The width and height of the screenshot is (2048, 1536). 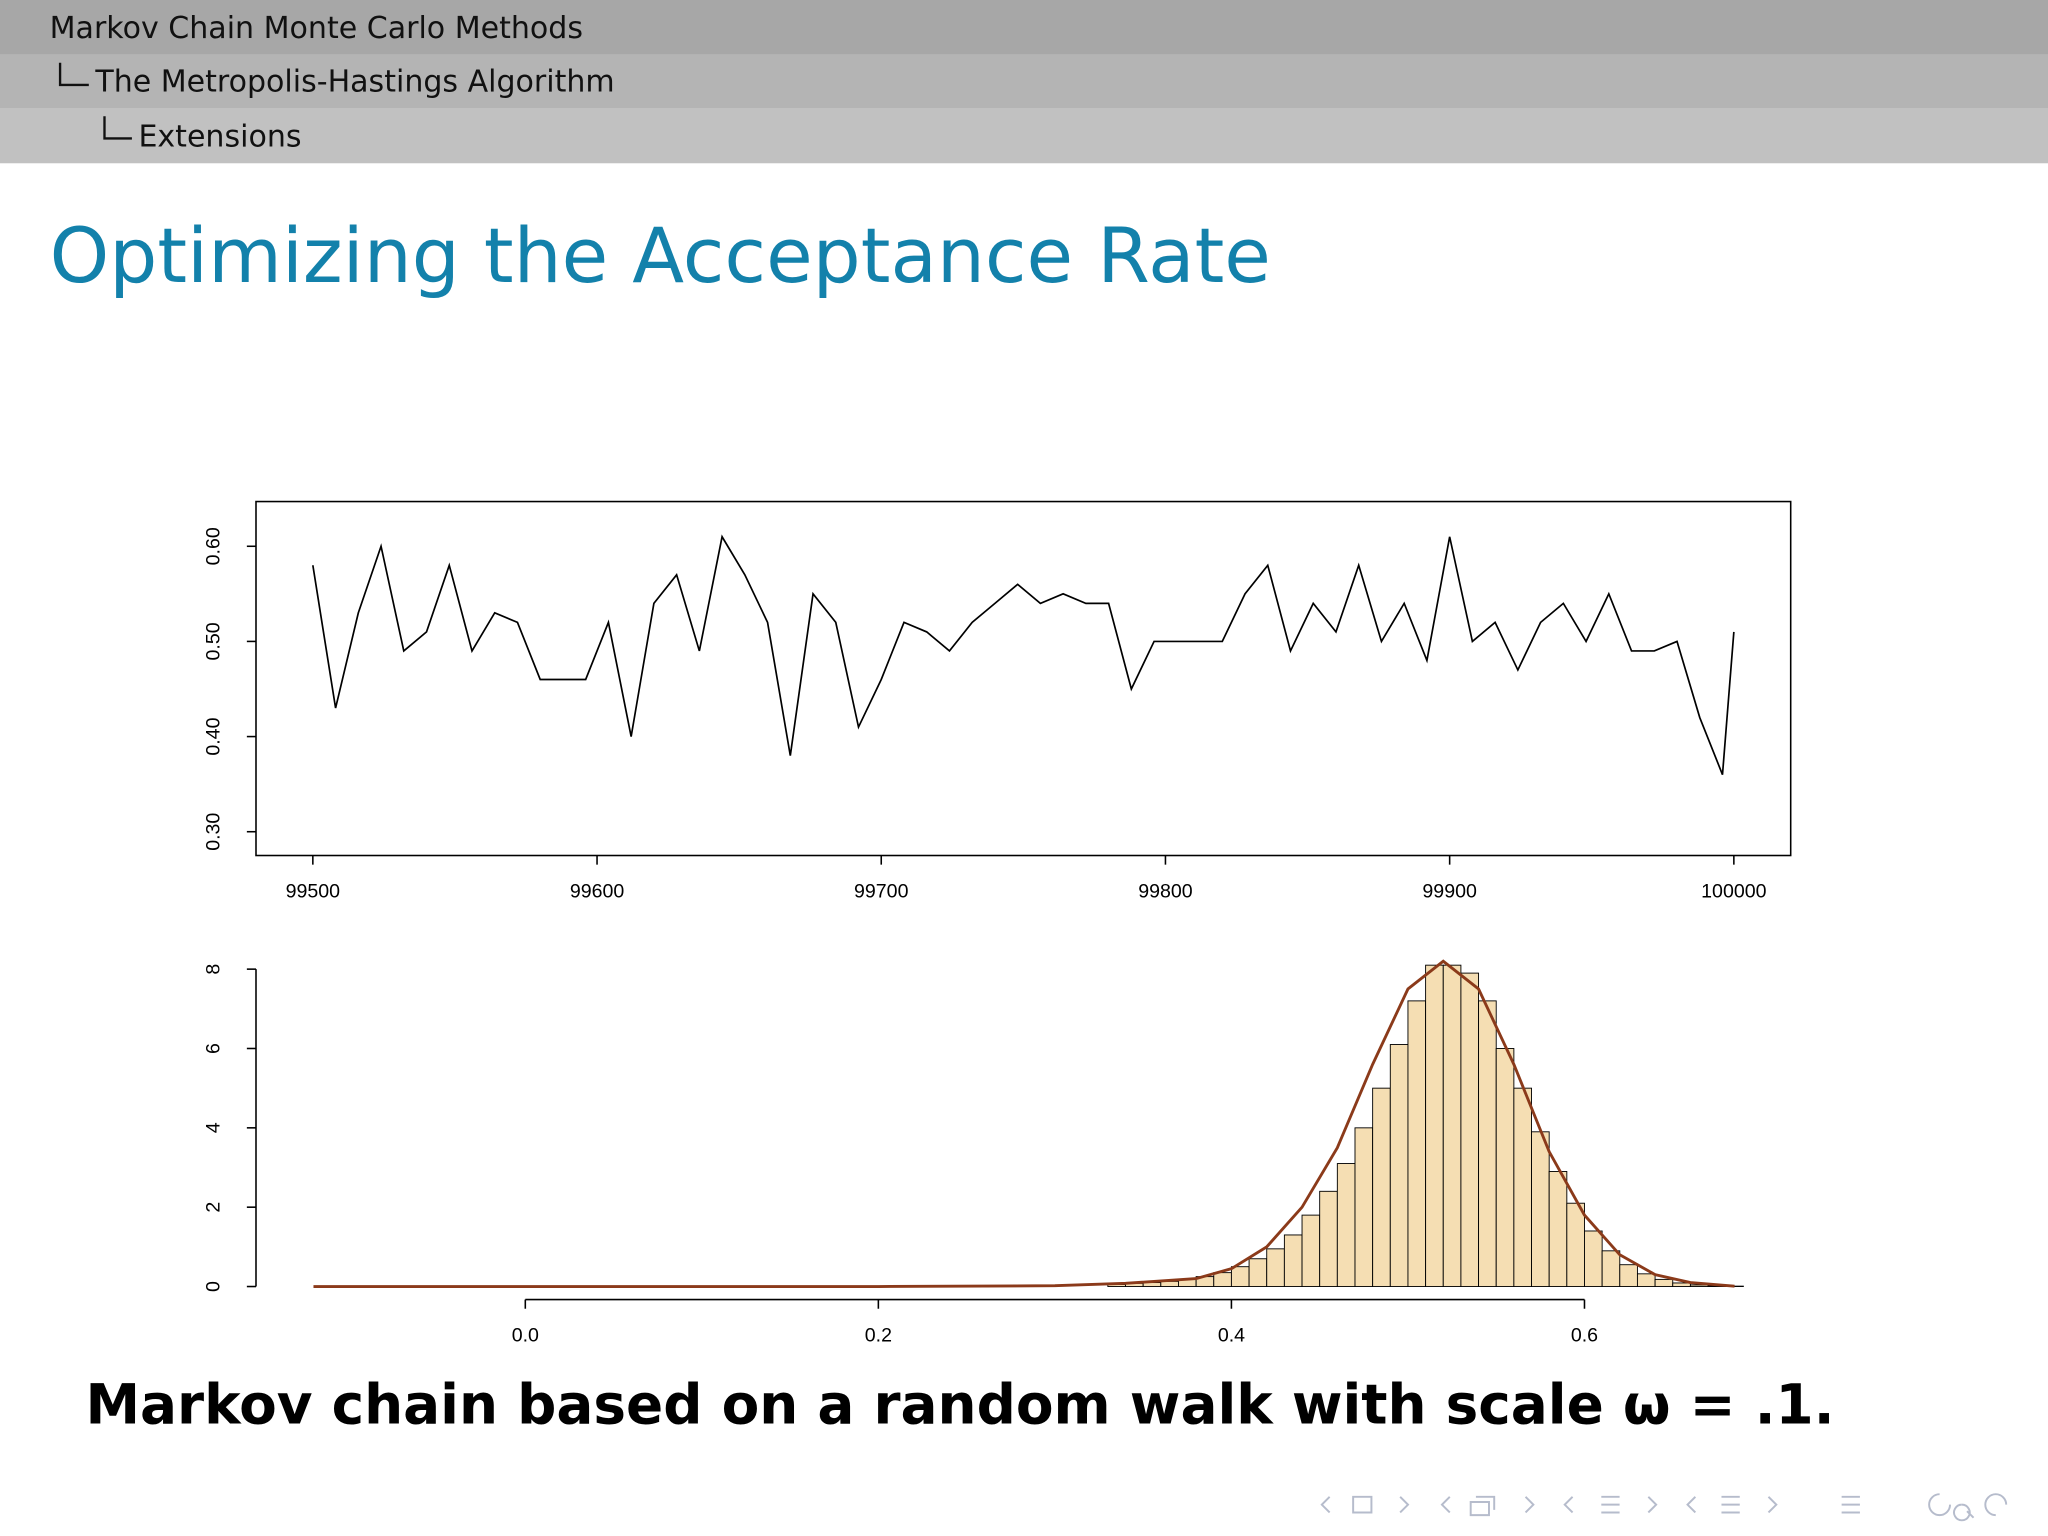 I want to click on x-tick-label: 99900, so click(x=1449, y=891).